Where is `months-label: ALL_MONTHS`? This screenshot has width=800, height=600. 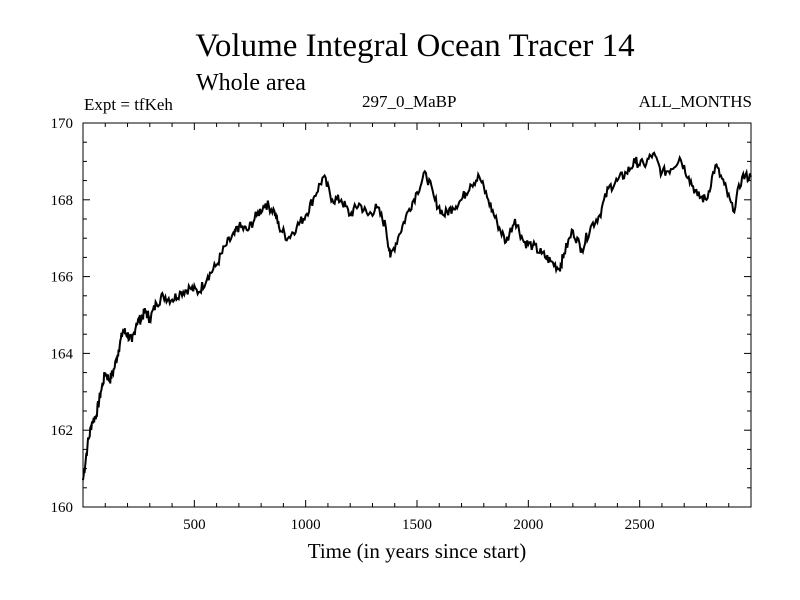 months-label: ALL_MONTHS is located at coordinates (695, 101).